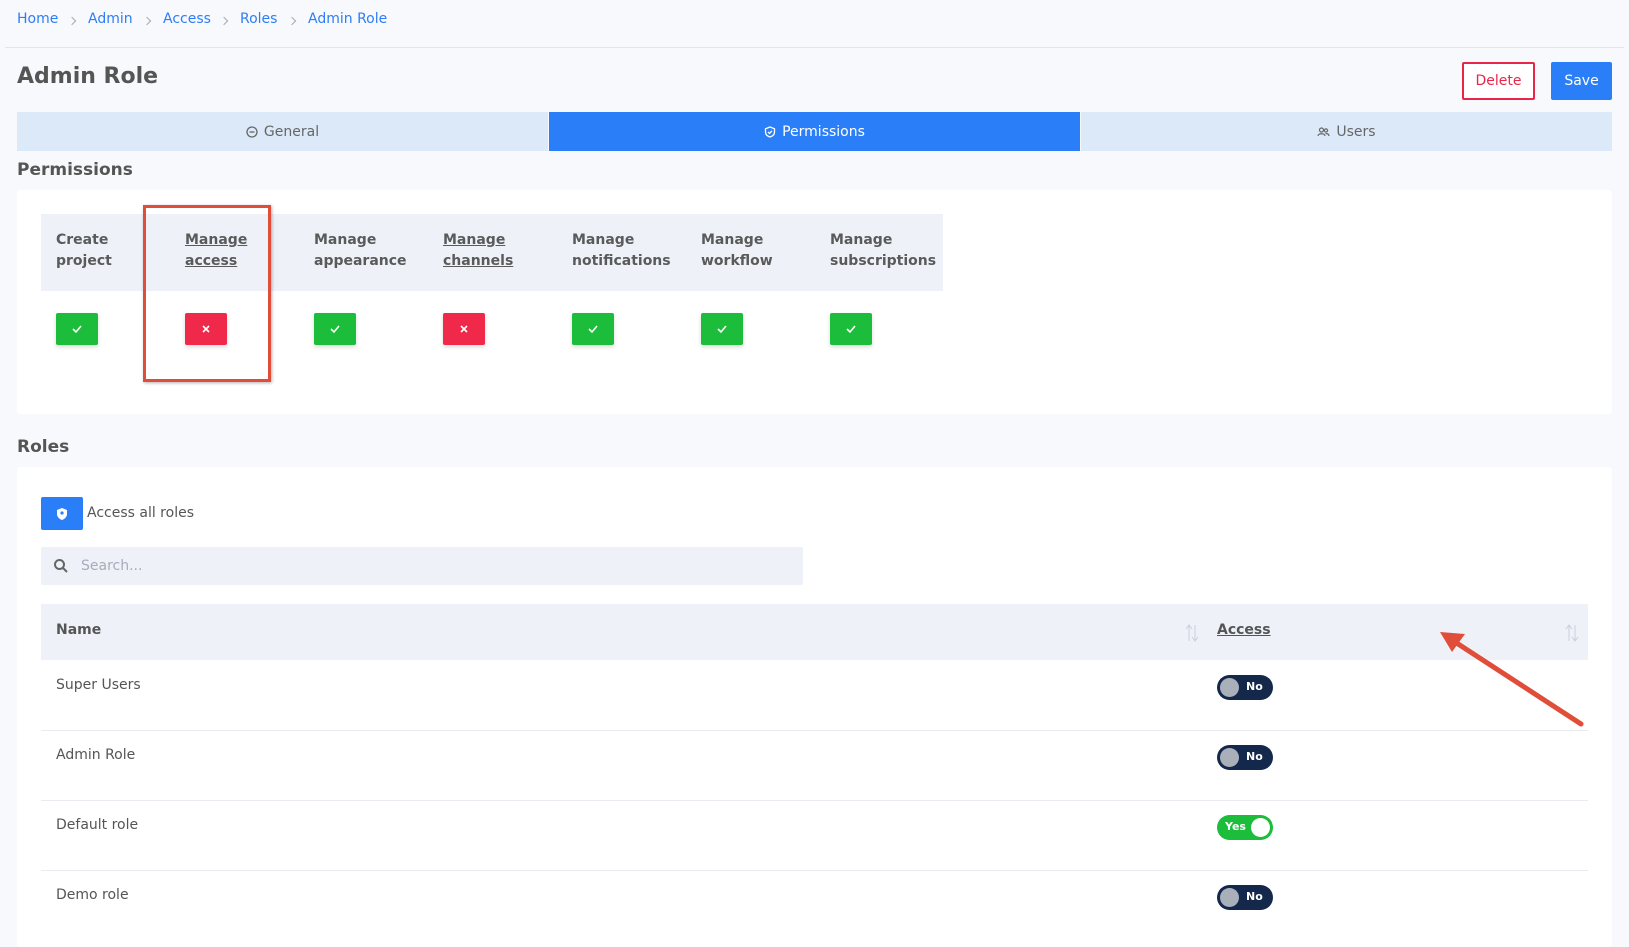 The width and height of the screenshot is (1629, 947). Describe the element at coordinates (61, 566) in the screenshot. I see `search-icon` at that location.